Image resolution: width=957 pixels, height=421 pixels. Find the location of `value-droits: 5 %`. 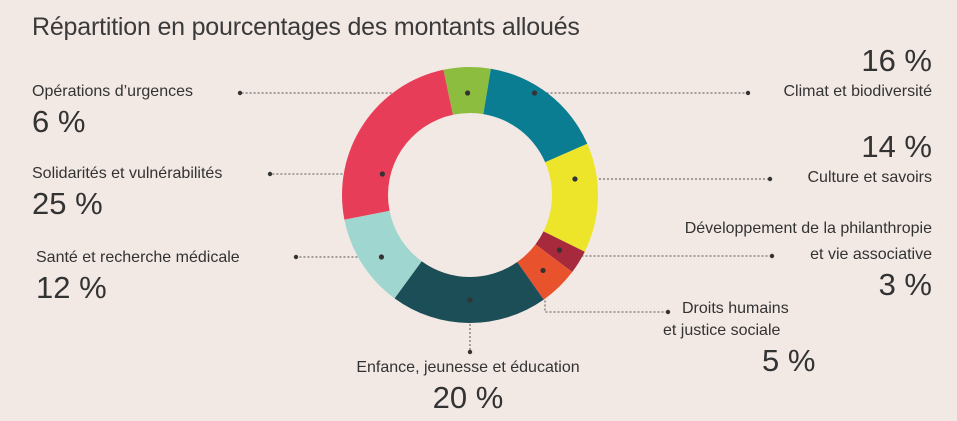

value-droits: 5 % is located at coordinates (789, 360).